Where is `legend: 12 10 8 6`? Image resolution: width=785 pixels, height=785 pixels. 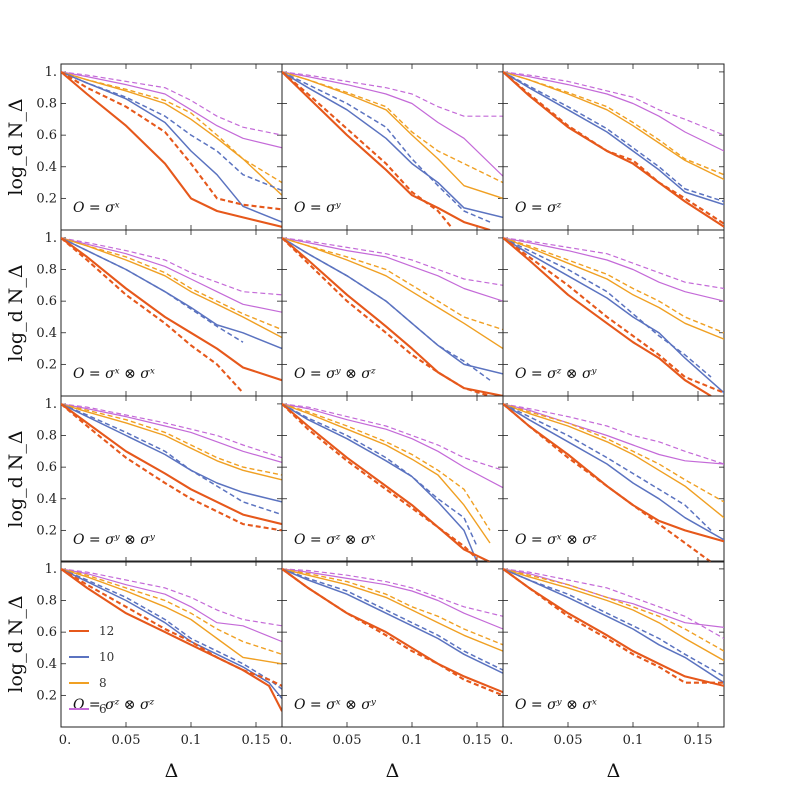
legend: 12 10 8 6 is located at coordinates (91, 670).